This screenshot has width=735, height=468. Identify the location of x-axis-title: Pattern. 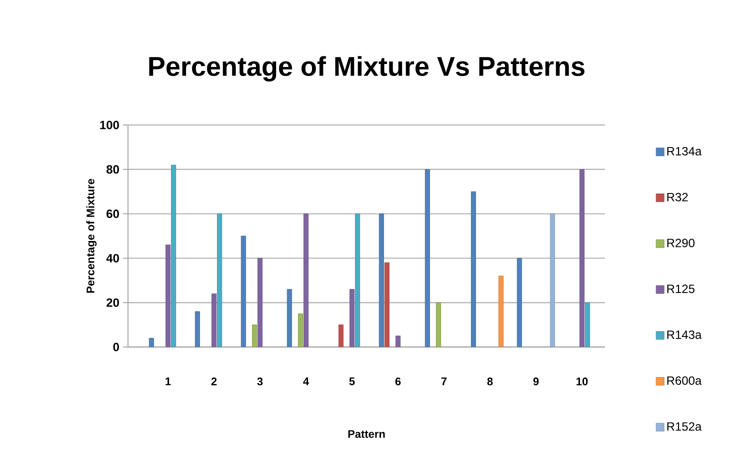
(366, 434).